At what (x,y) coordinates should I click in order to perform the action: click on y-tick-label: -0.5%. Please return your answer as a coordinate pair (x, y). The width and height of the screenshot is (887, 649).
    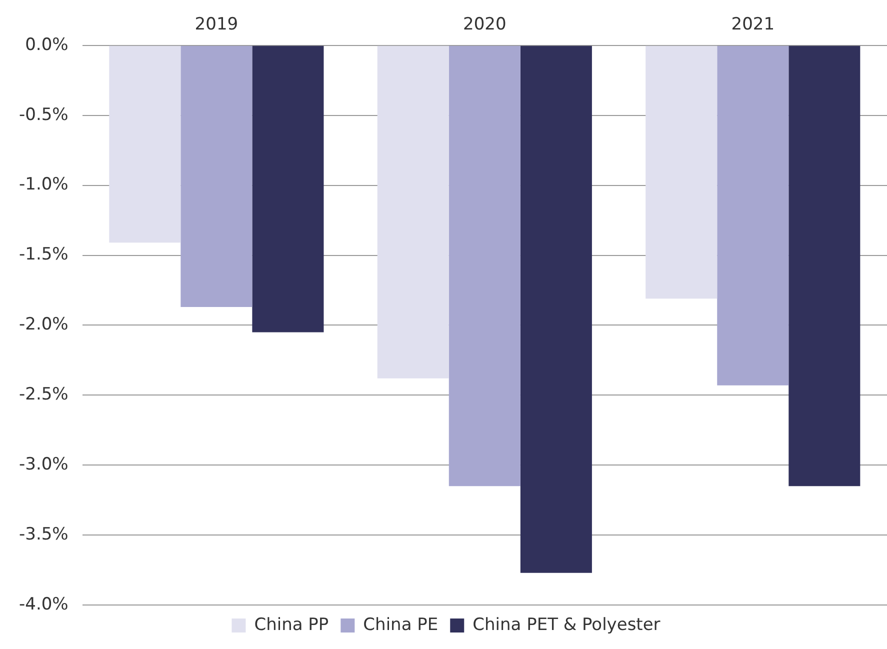
    Looking at the image, I should click on (43, 114).